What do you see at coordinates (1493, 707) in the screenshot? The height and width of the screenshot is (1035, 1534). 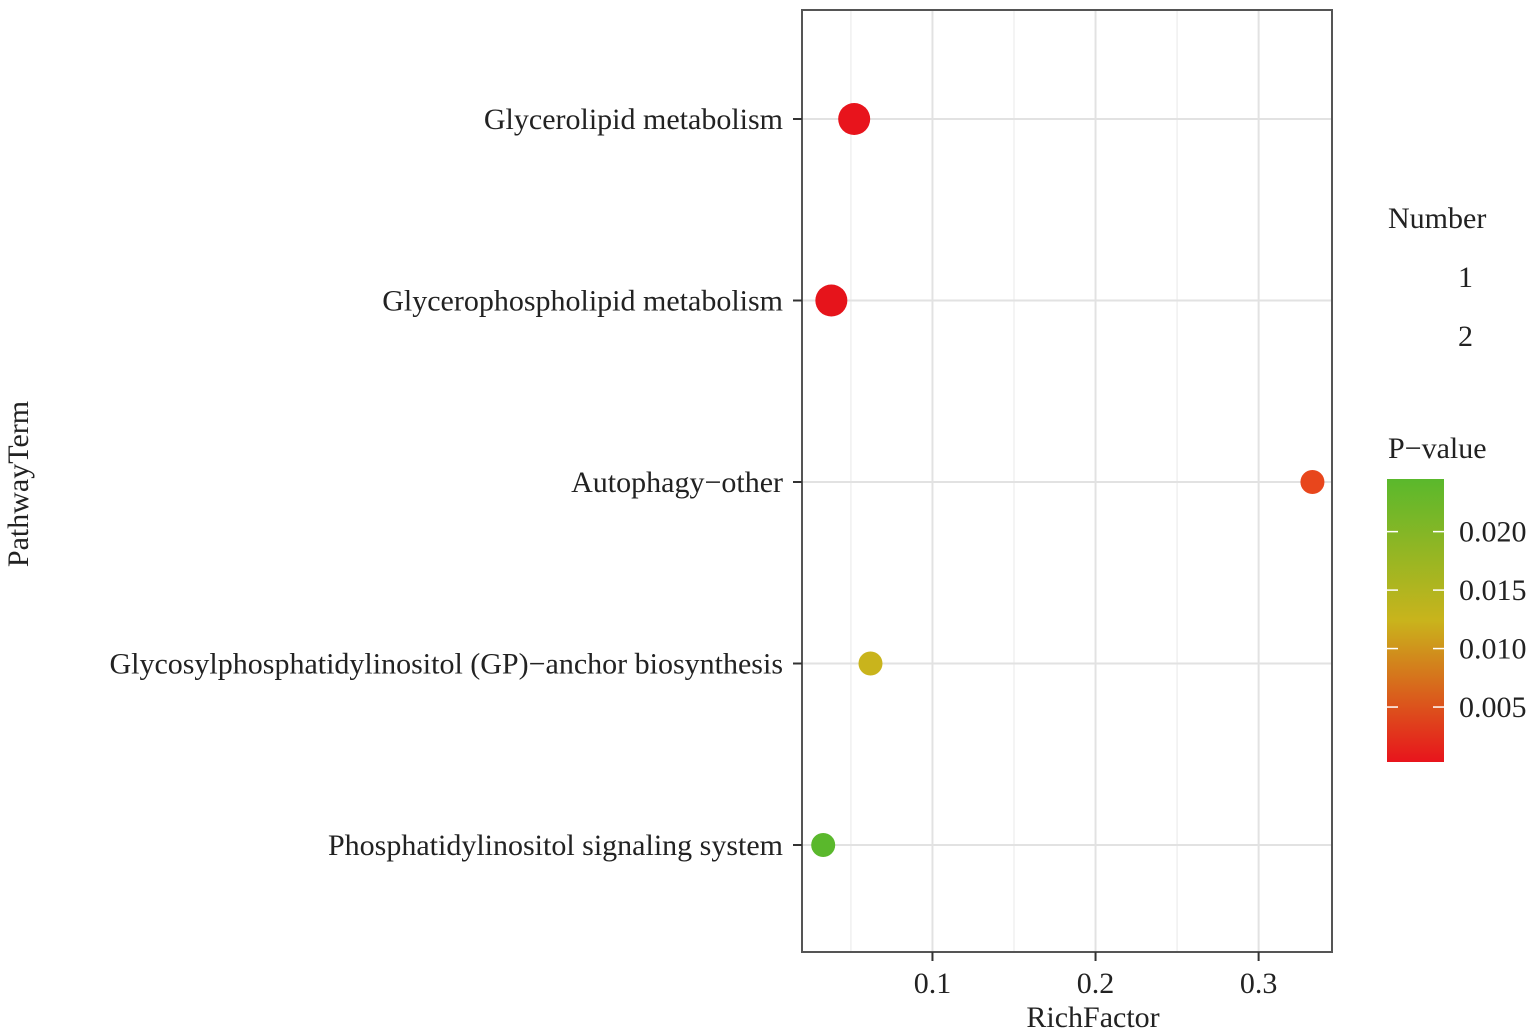 I see `color-legend-label: 0.005` at bounding box center [1493, 707].